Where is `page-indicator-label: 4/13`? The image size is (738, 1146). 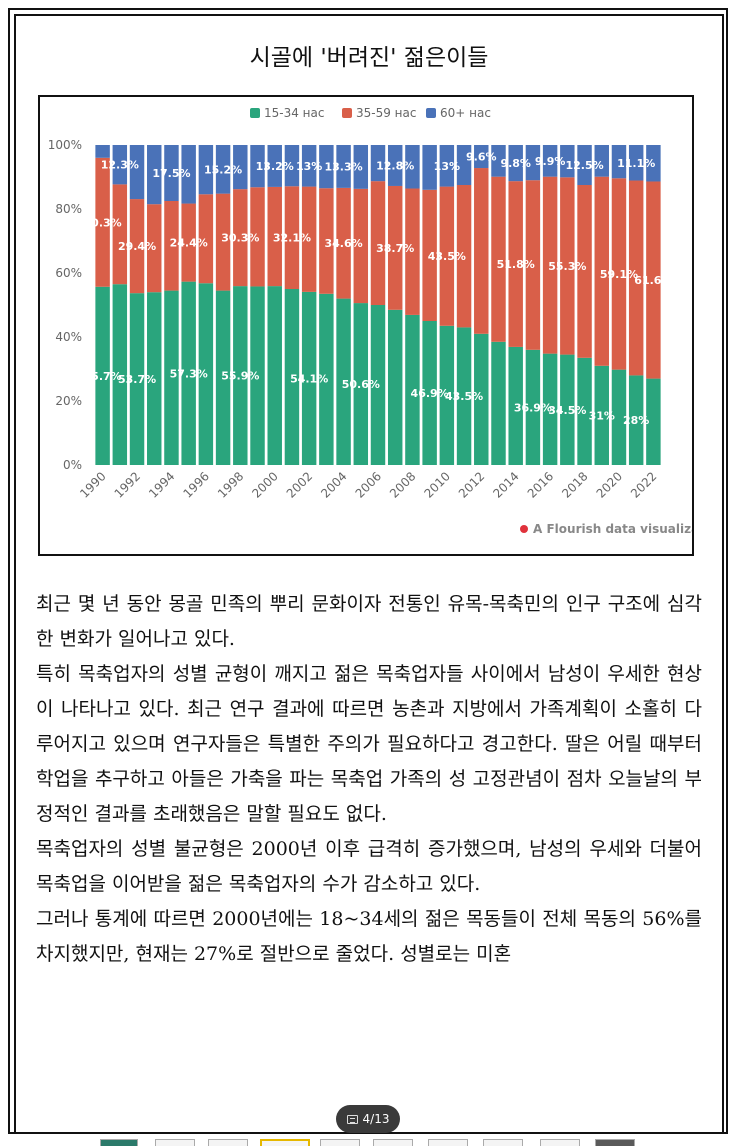
page-indicator-label: 4/13 is located at coordinates (376, 1119).